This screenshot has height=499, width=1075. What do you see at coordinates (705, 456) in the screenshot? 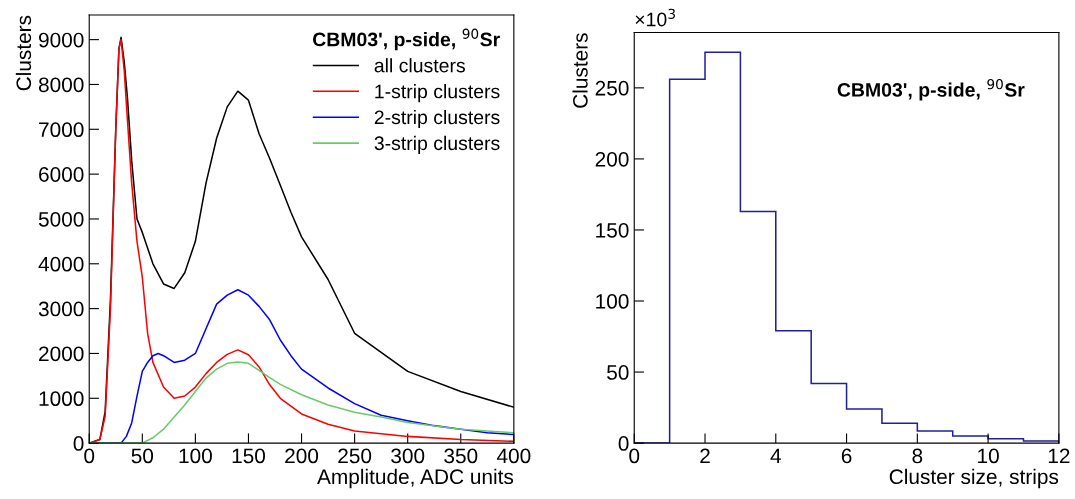
I see `x-tick-label: 2` at bounding box center [705, 456].